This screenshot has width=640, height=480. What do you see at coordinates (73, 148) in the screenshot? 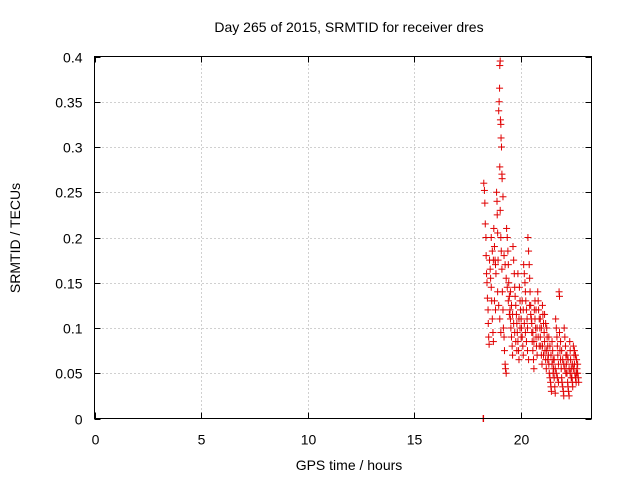
I see `y-tick-label: 0.3` at bounding box center [73, 148].